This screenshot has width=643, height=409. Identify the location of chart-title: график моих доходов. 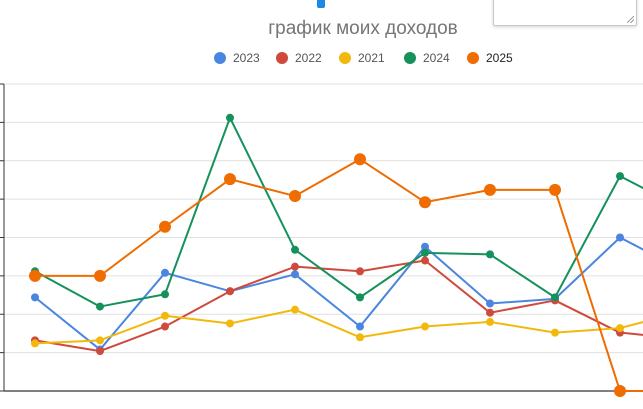
(363, 28).